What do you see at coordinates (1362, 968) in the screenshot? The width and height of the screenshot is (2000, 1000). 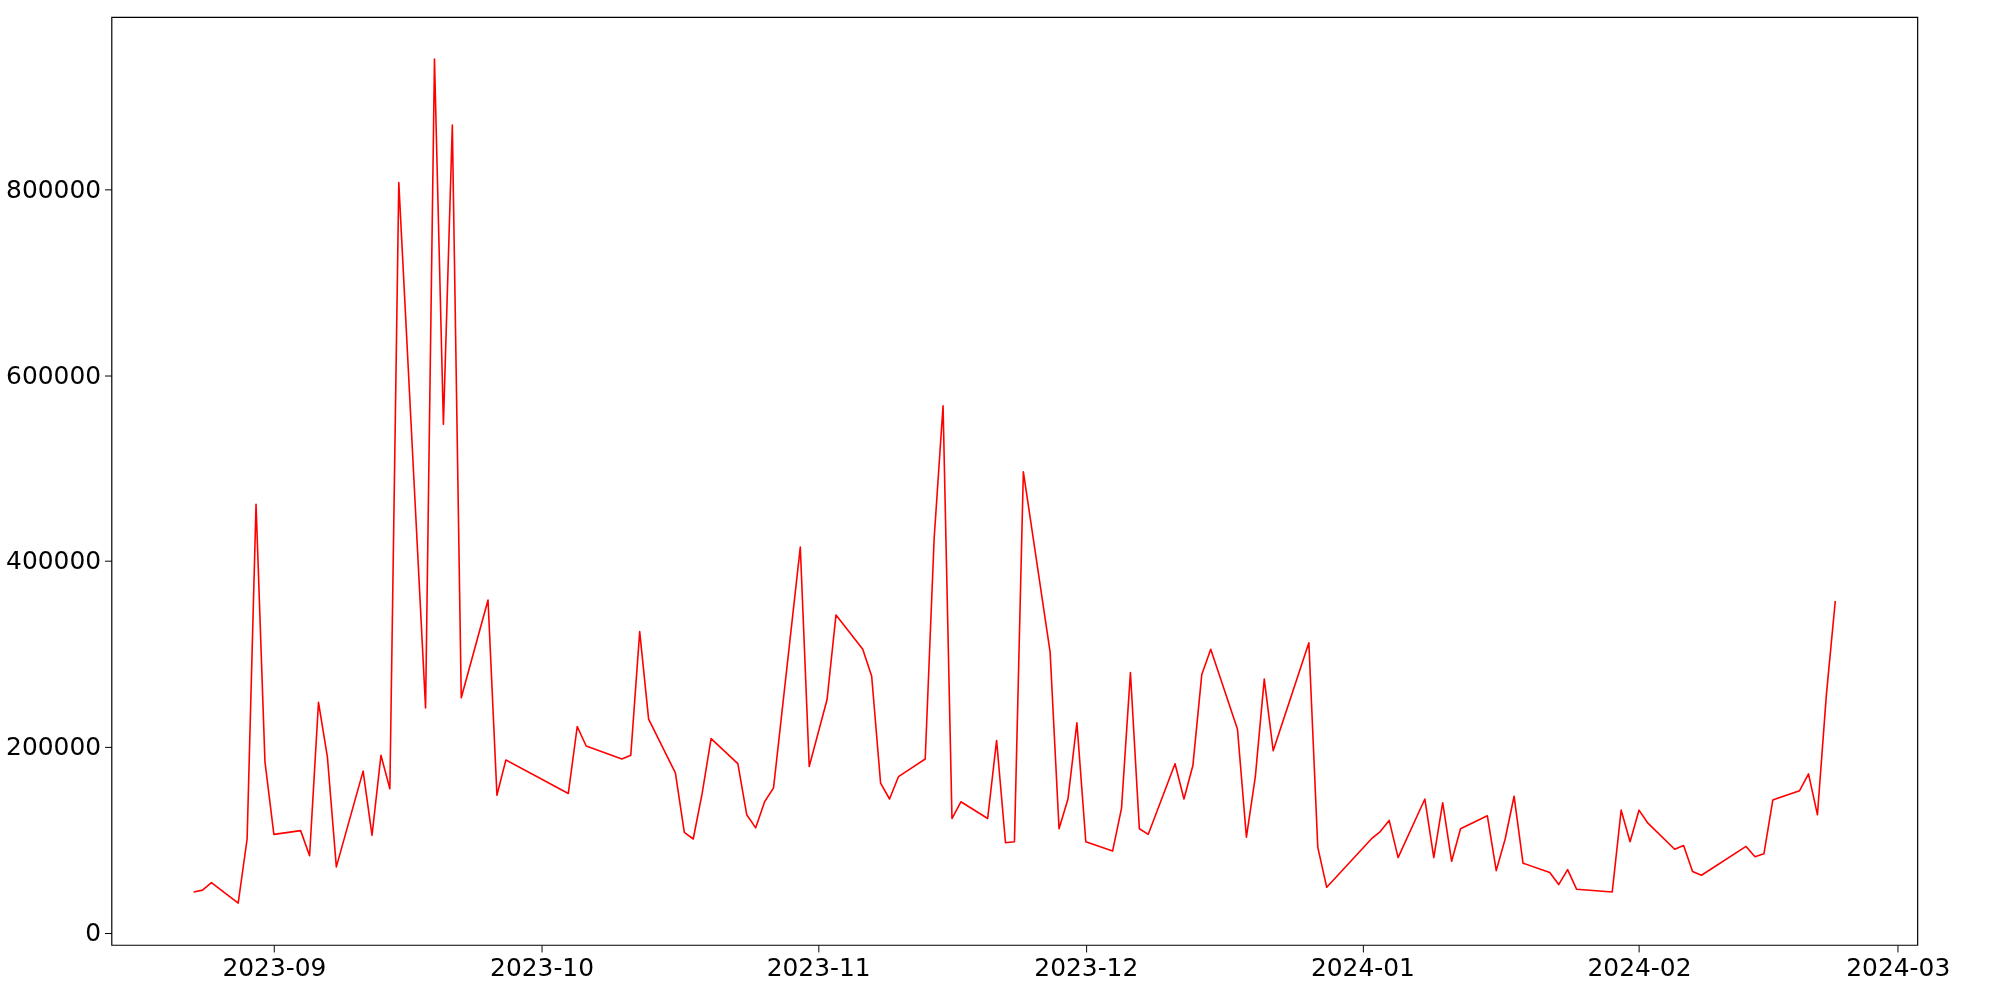 I see `x-tick-label: 2024-01` at bounding box center [1362, 968].